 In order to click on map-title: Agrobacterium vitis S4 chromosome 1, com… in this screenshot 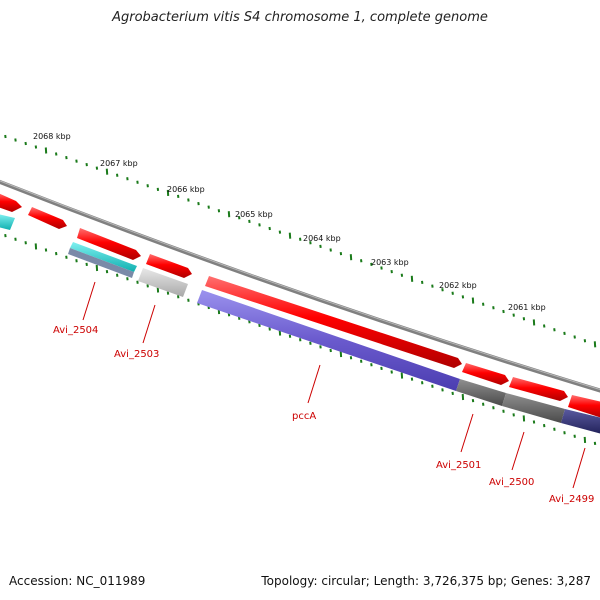, I will do `click(300, 17)`.